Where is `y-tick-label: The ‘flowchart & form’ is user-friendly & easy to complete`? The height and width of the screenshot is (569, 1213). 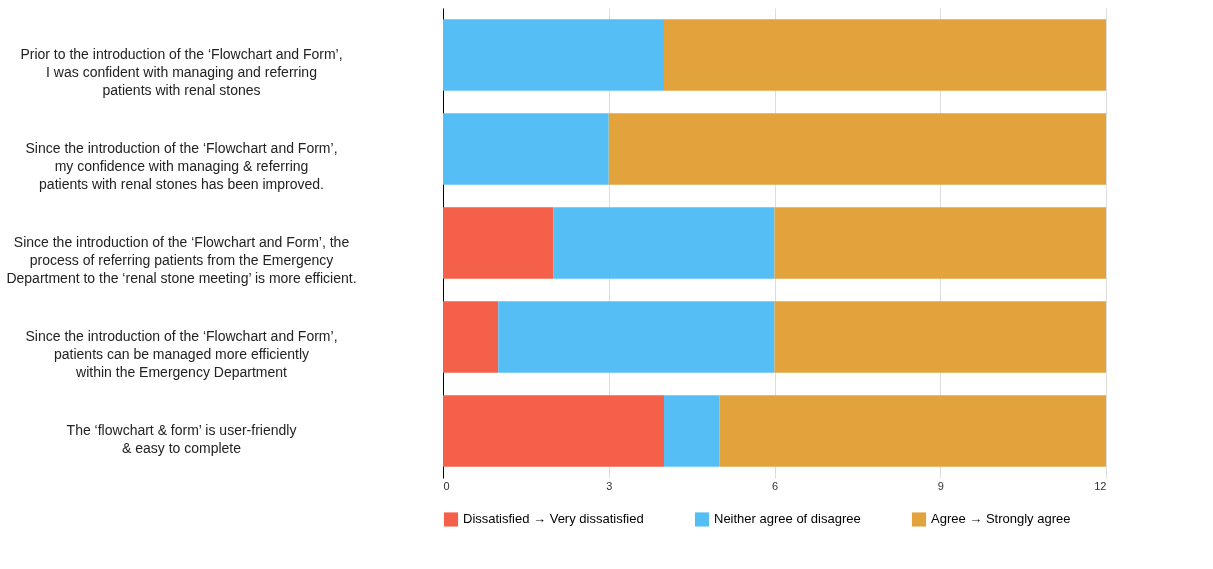
y-tick-label: The ‘flowchart & form’ is user-friendly & easy to complete is located at coordinates (181, 439).